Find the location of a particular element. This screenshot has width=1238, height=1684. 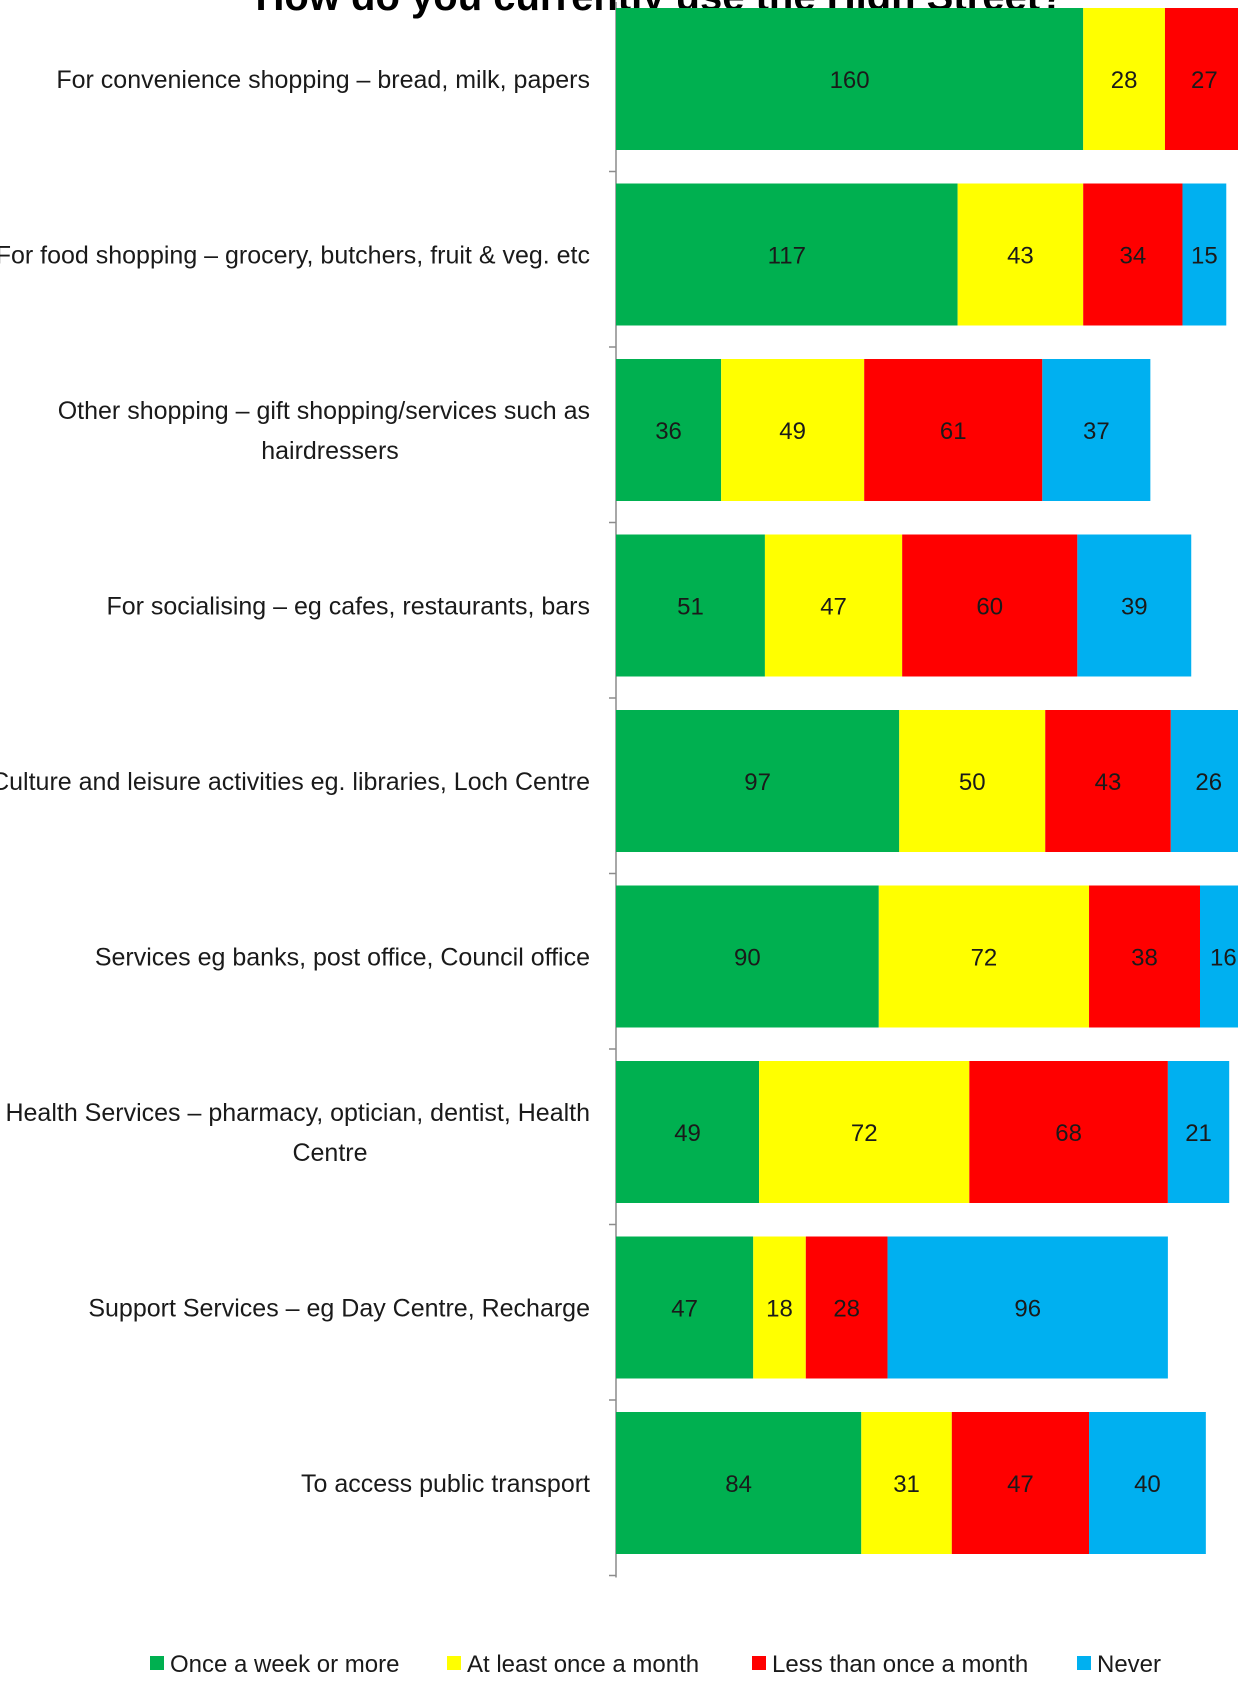

bar-value-label: 84 is located at coordinates (738, 1484).